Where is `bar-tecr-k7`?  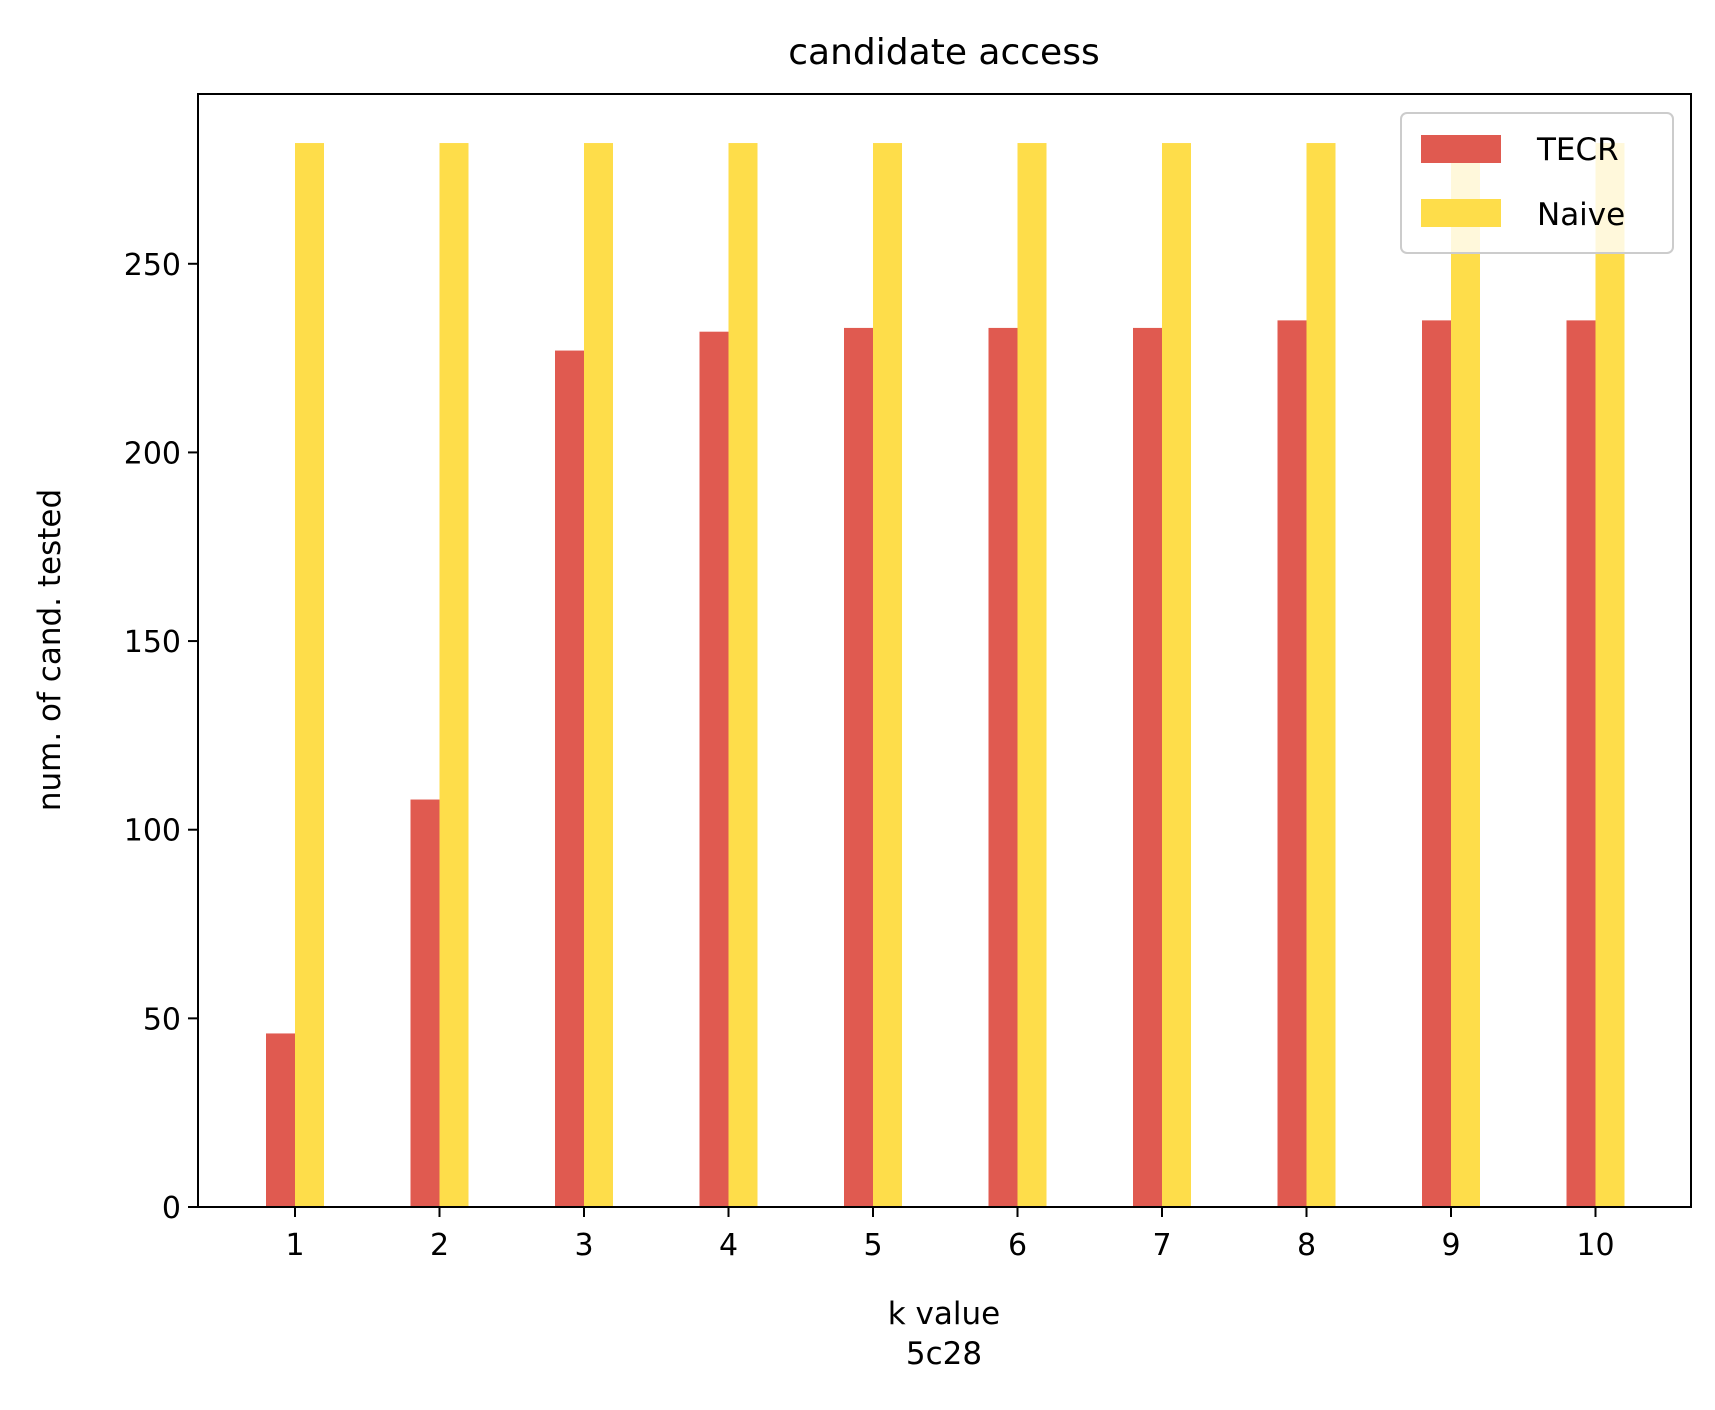 bar-tecr-k7 is located at coordinates (1147, 767).